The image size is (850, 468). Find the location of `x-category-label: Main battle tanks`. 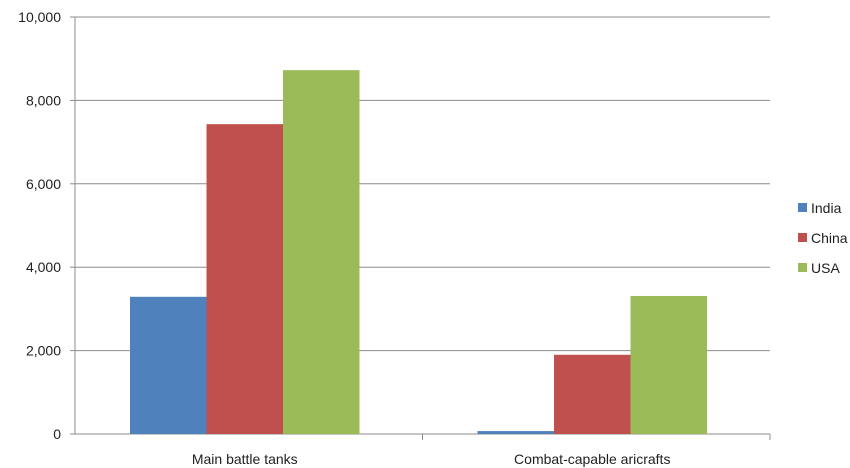

x-category-label: Main battle tanks is located at coordinates (245, 459).